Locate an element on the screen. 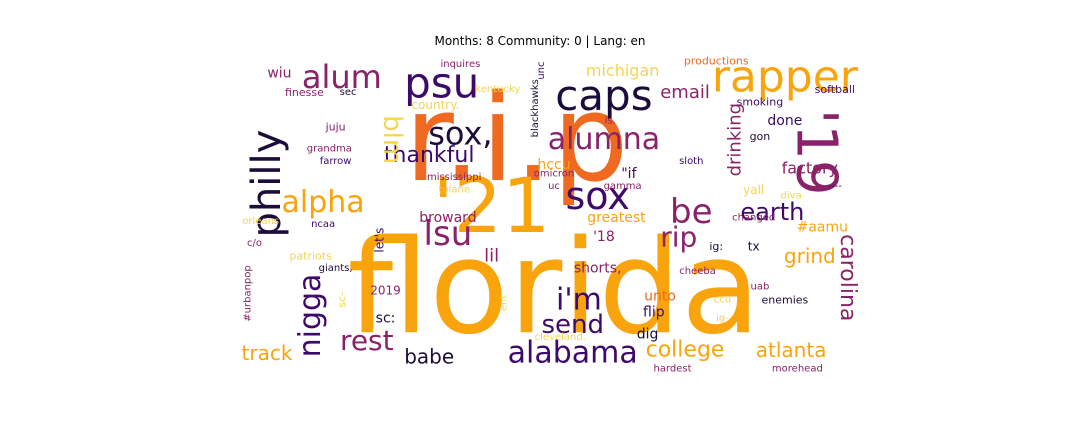 Image resolution: width=1080 pixels, height=432 pixels. word-52: sc- is located at coordinates (341, 300).